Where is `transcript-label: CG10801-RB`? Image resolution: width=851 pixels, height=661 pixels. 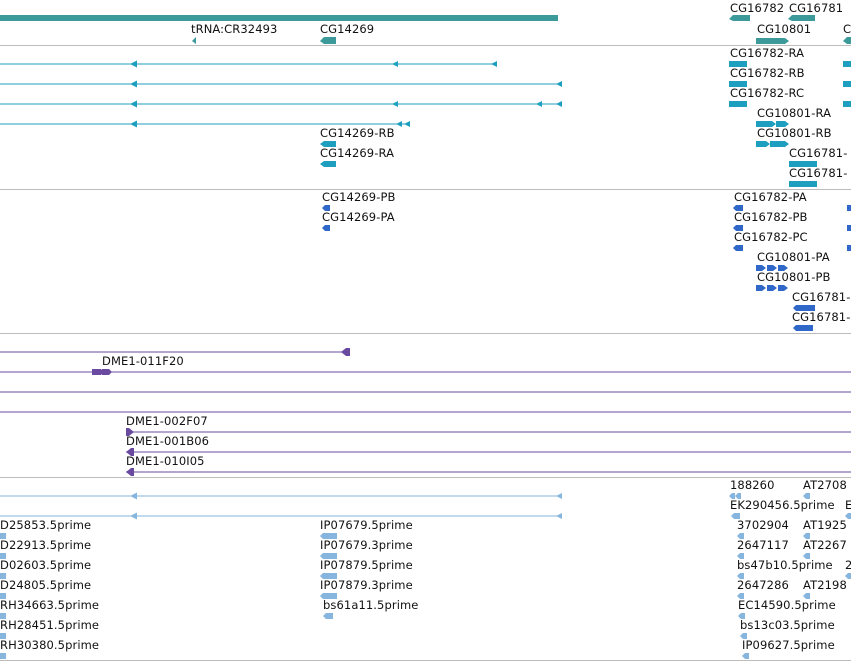
transcript-label: CG10801-RB is located at coordinates (794, 133).